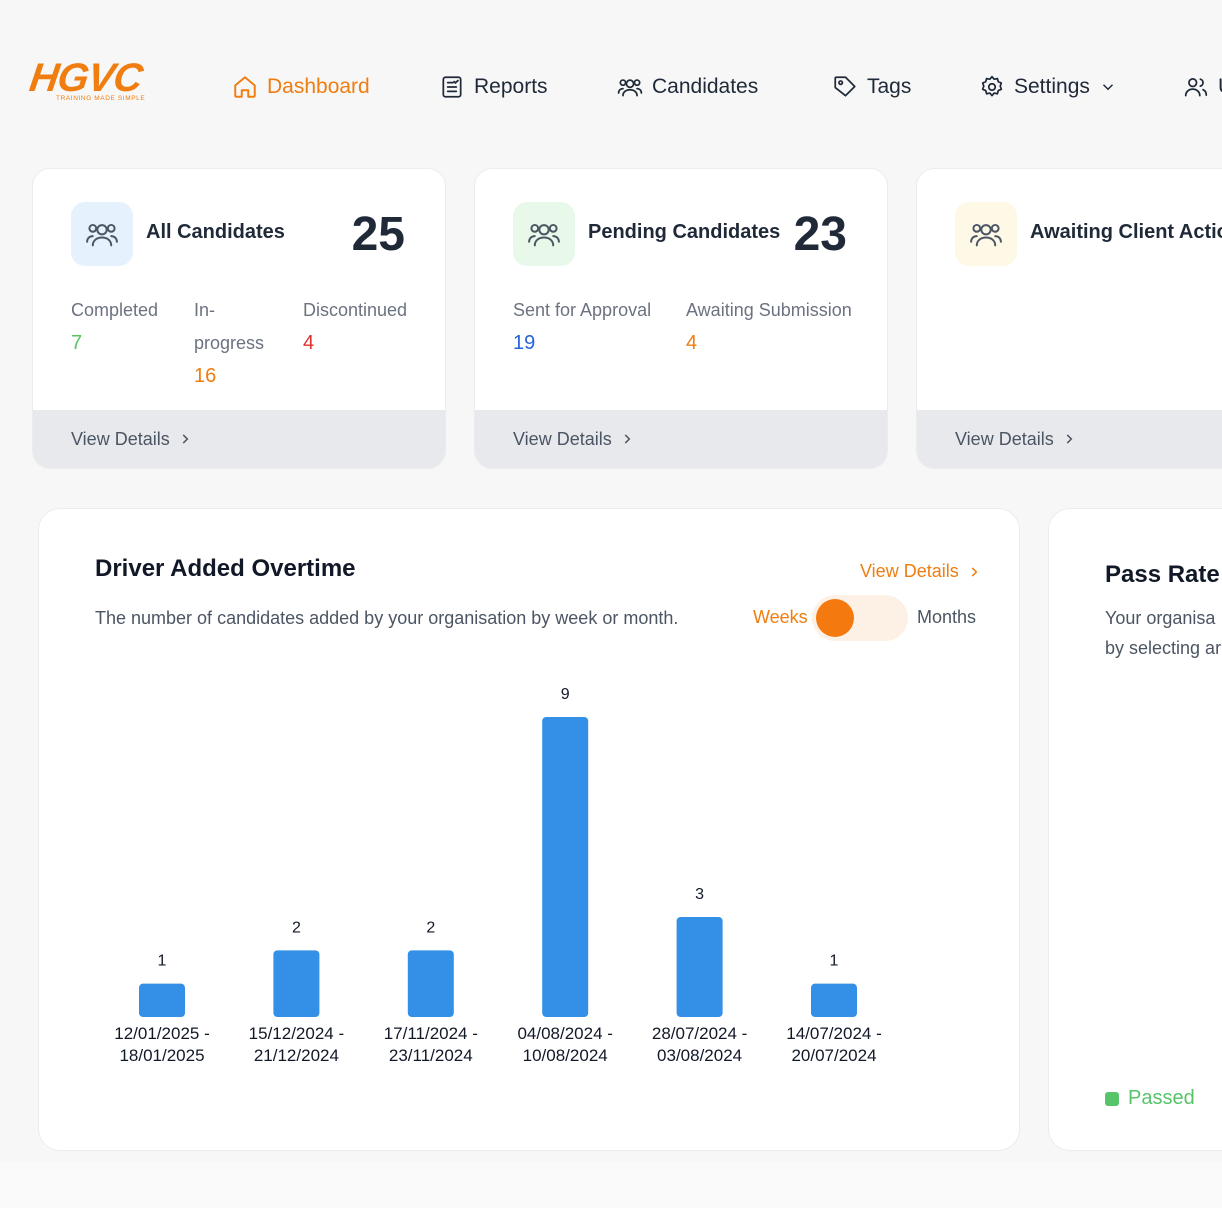 Image resolution: width=1222 pixels, height=1208 pixels. Describe the element at coordinates (1196, 87) in the screenshot. I see `user-icon` at that location.